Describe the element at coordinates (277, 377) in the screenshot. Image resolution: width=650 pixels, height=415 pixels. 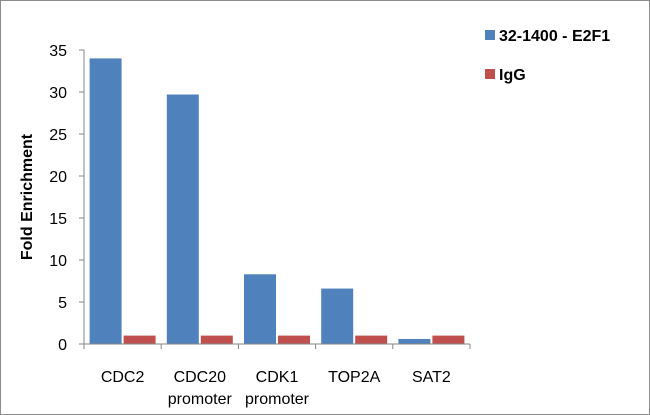
I see `x-tick-label-line: CDK1` at that location.